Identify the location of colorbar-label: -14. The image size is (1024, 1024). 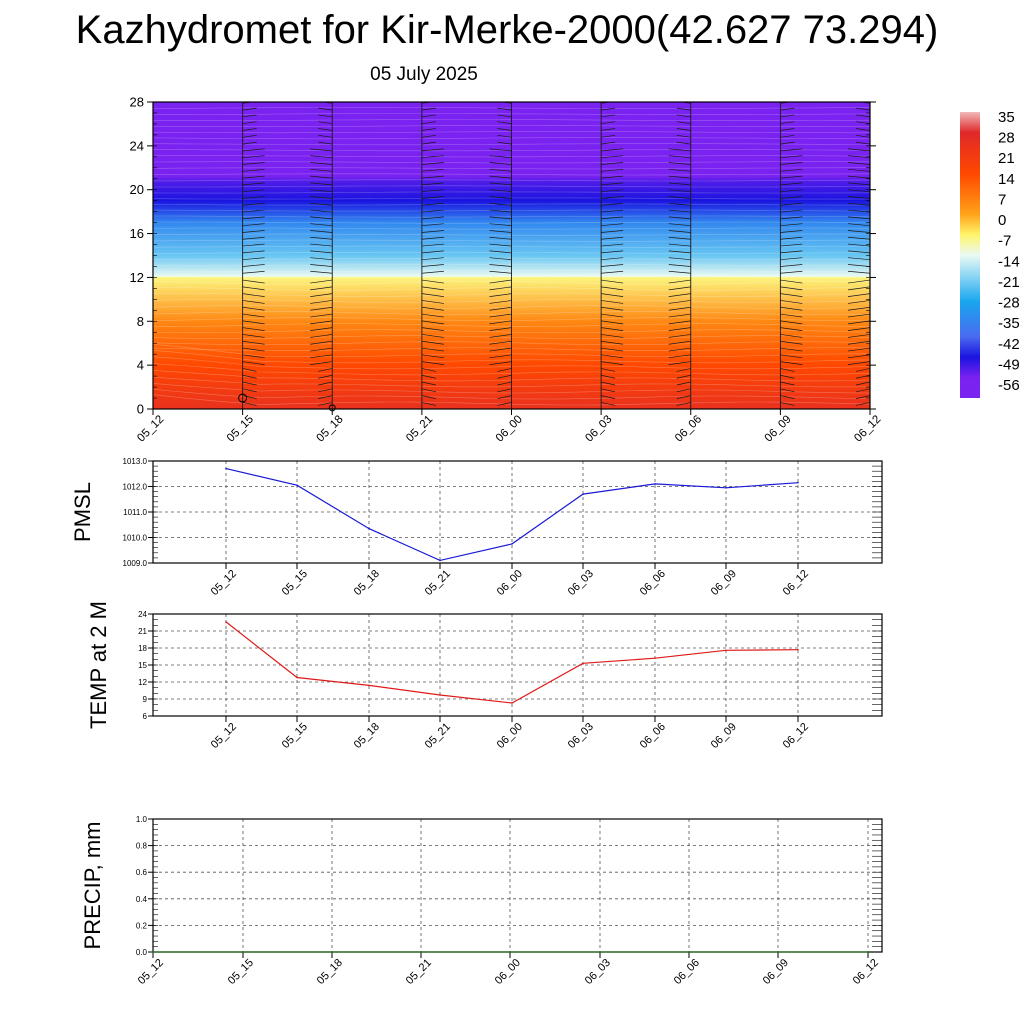
(1009, 261).